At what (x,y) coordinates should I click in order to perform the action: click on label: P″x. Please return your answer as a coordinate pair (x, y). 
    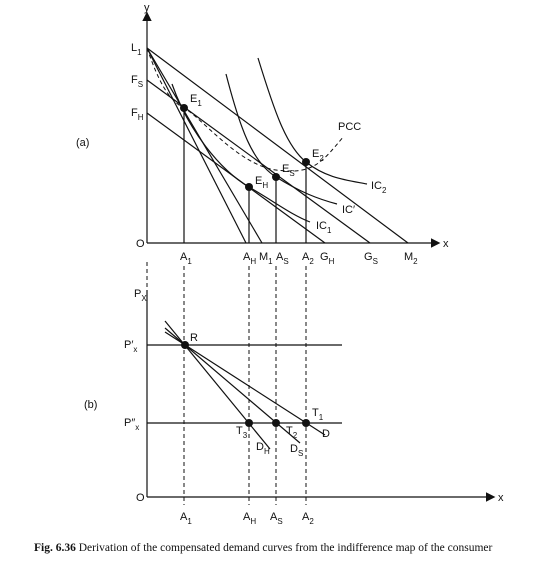
    Looking at the image, I should click on (131, 424).